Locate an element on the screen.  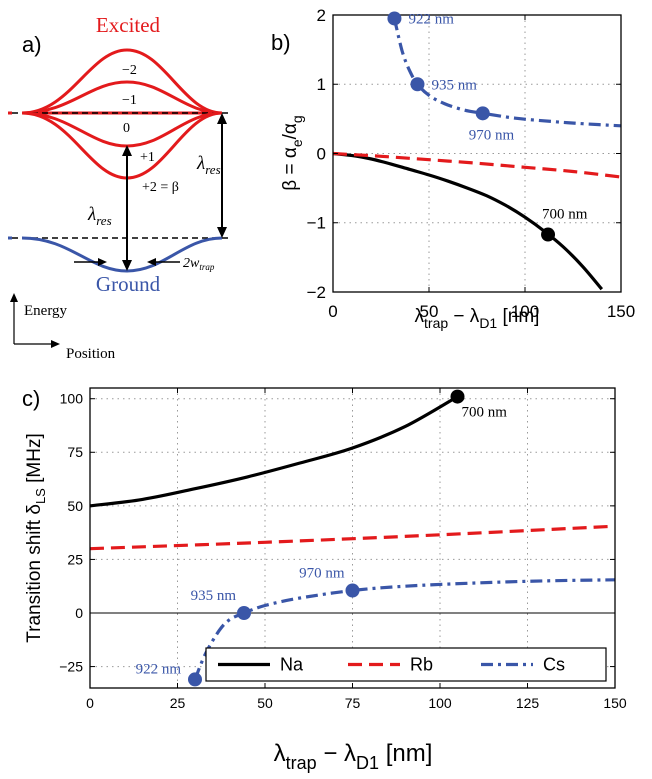
position-axis-head is located at coordinates (55, 344).